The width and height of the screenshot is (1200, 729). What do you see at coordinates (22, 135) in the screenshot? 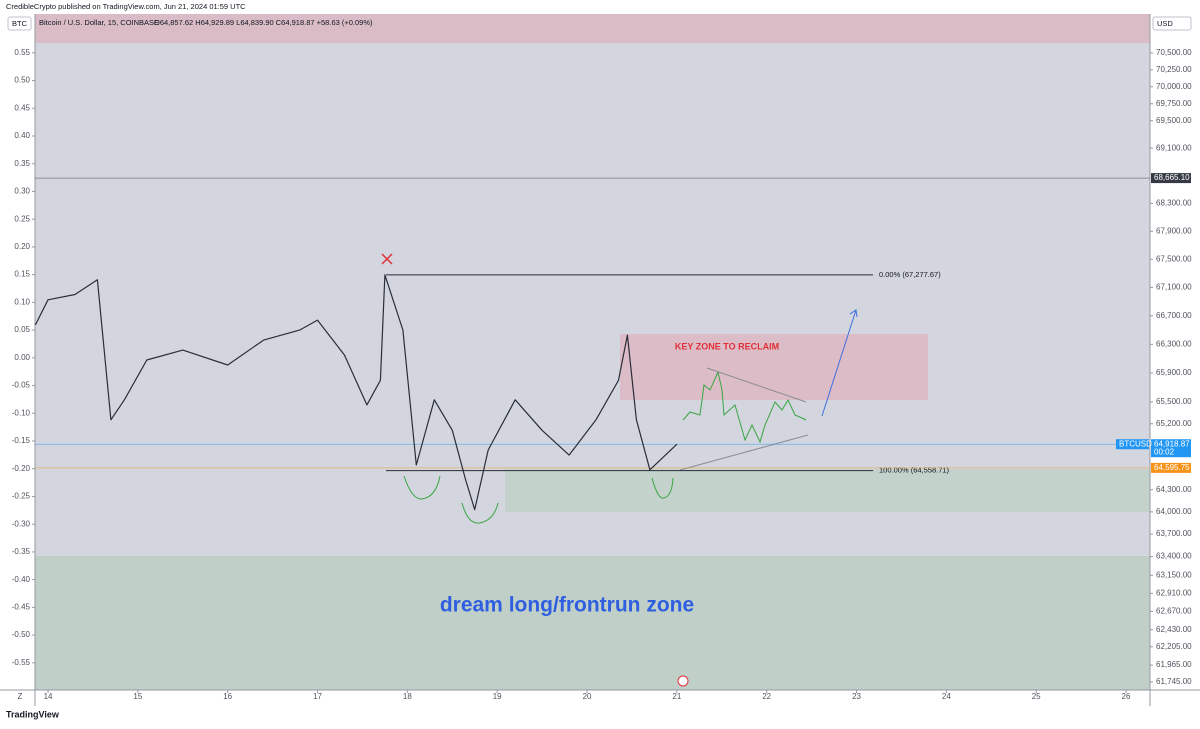
I see `y2-tick-label: 0.40` at bounding box center [22, 135].